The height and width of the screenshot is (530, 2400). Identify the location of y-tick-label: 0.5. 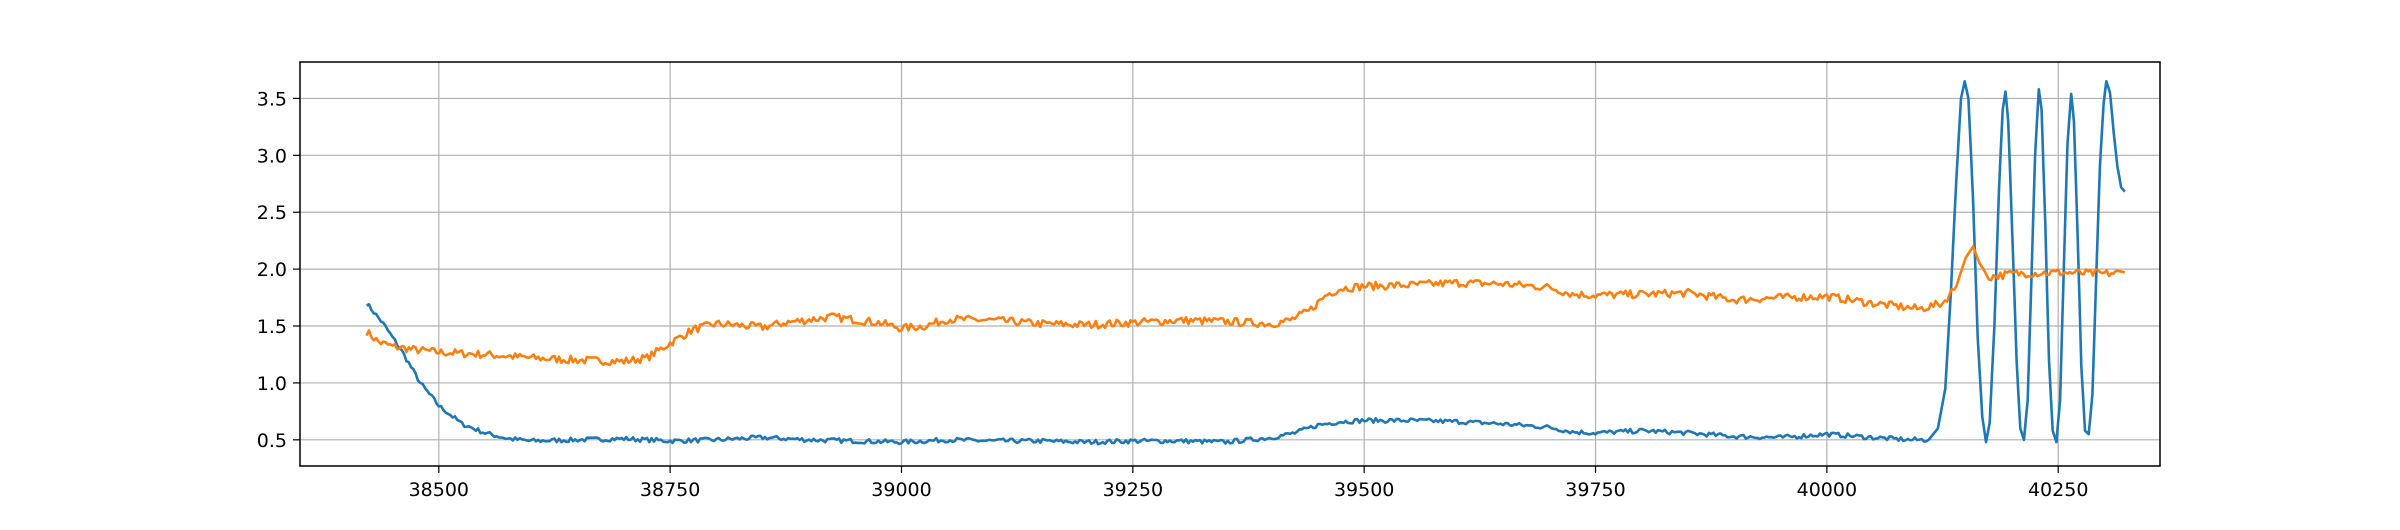
(272, 441).